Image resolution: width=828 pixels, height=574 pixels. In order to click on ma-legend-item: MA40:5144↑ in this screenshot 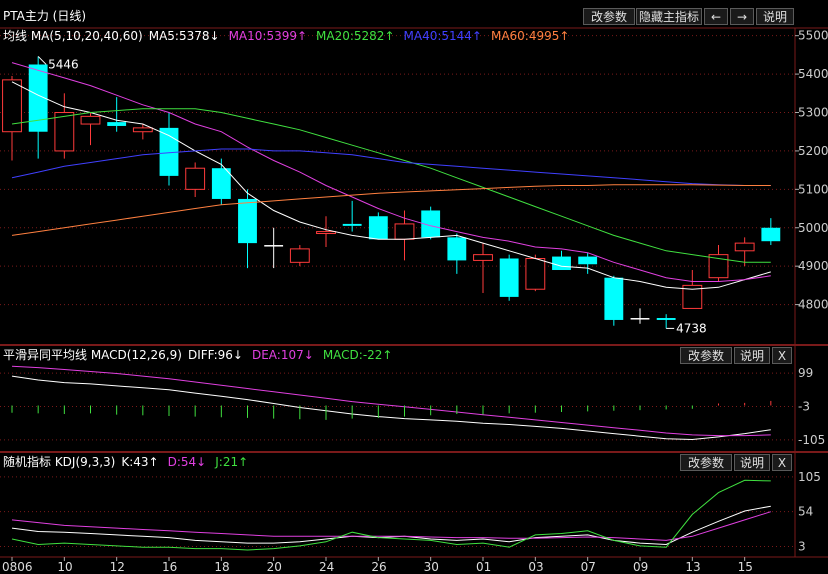, I will do `click(442, 36)`.